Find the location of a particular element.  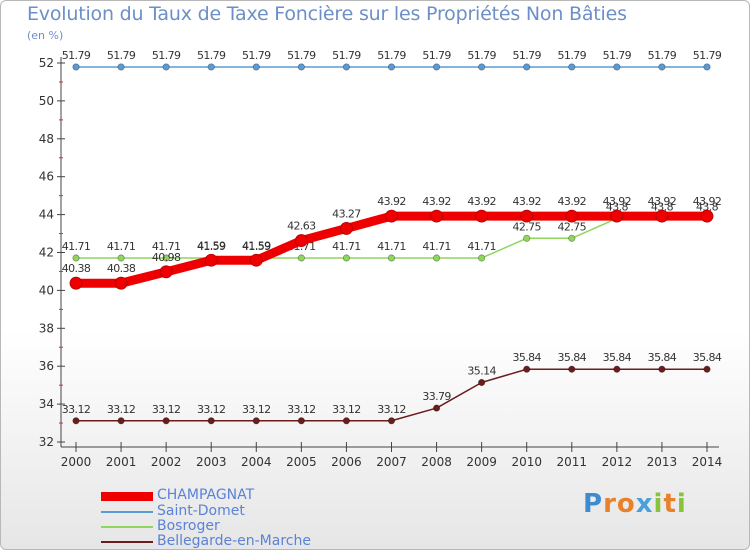

x-tick-label: 2013 is located at coordinates (662, 462).